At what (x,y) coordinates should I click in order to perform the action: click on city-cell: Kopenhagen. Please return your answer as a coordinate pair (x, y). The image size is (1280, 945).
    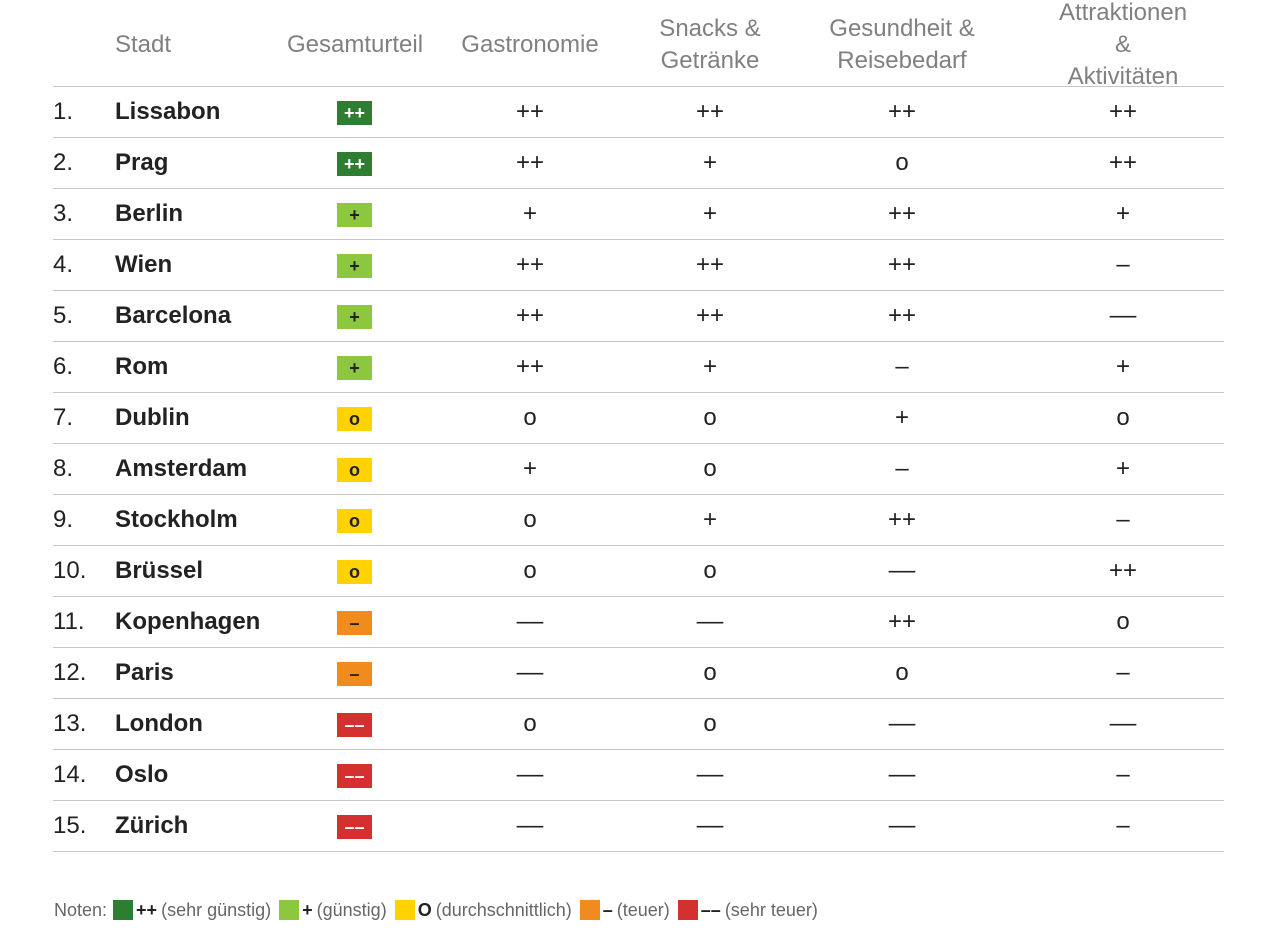
    Looking at the image, I should click on (188, 621).